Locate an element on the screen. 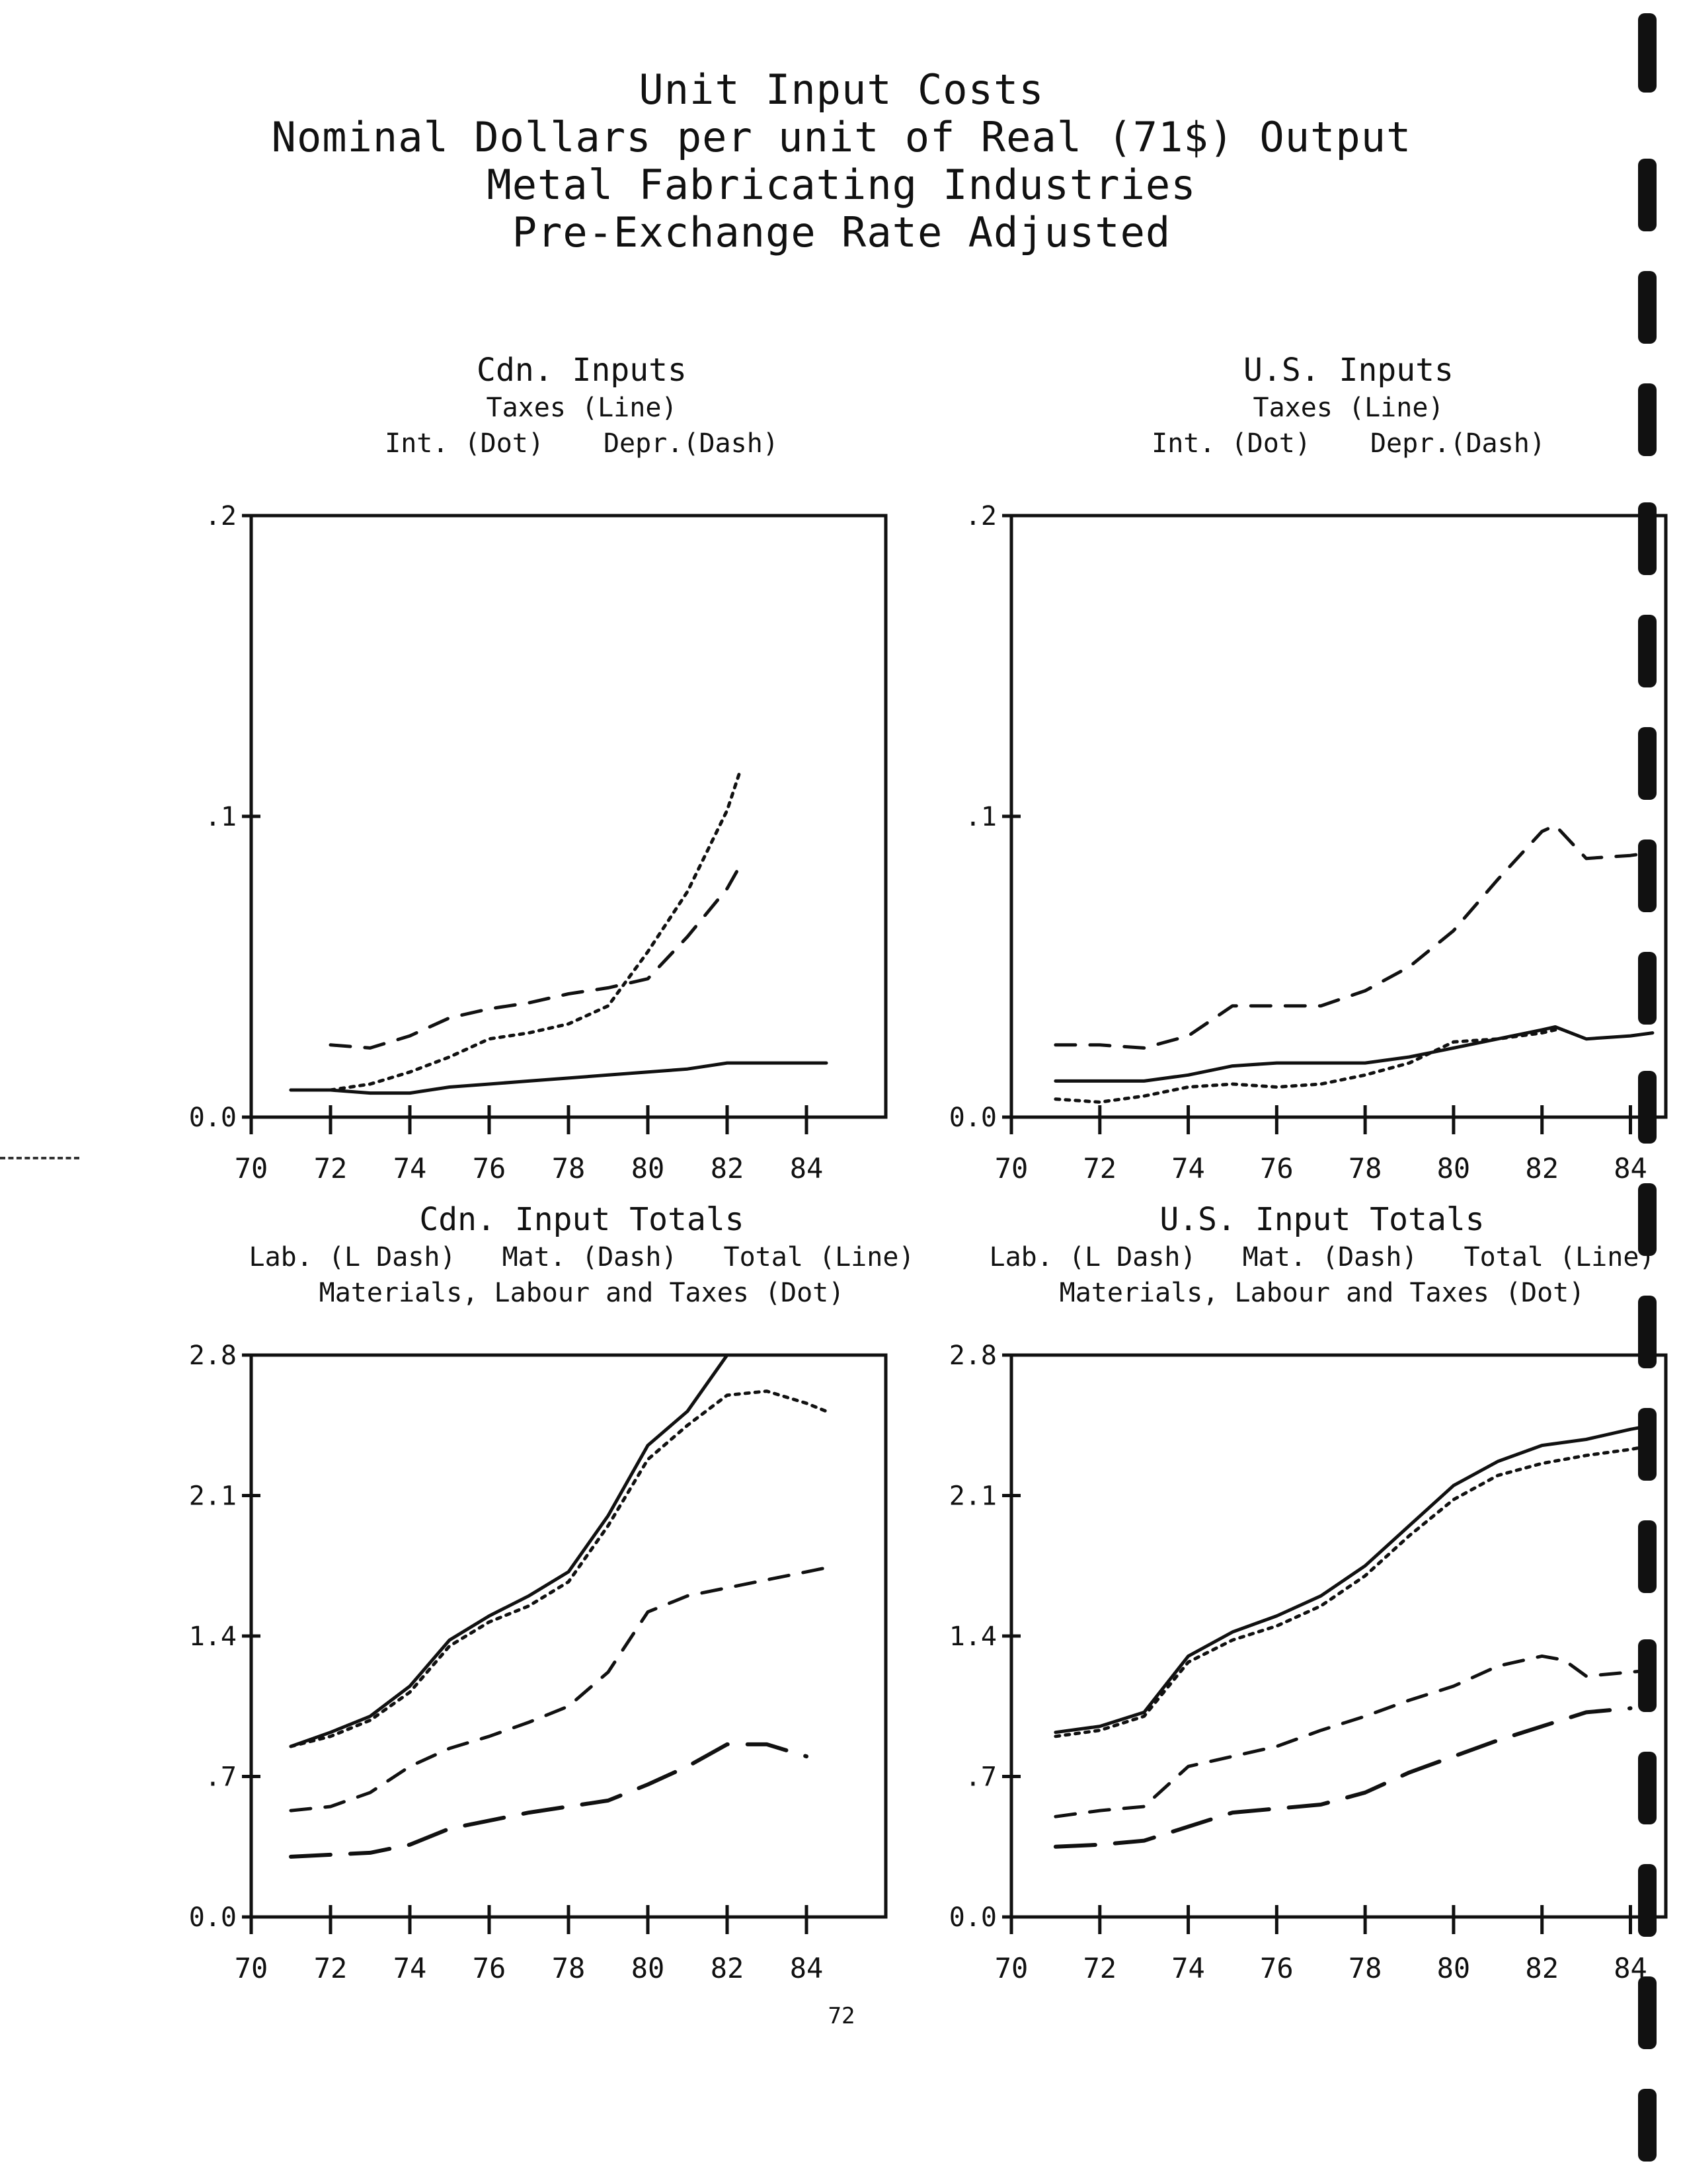 Image resolution: width=1683 pixels, height=2184 pixels. us-totals-series-lab is located at coordinates (1343, 1777).